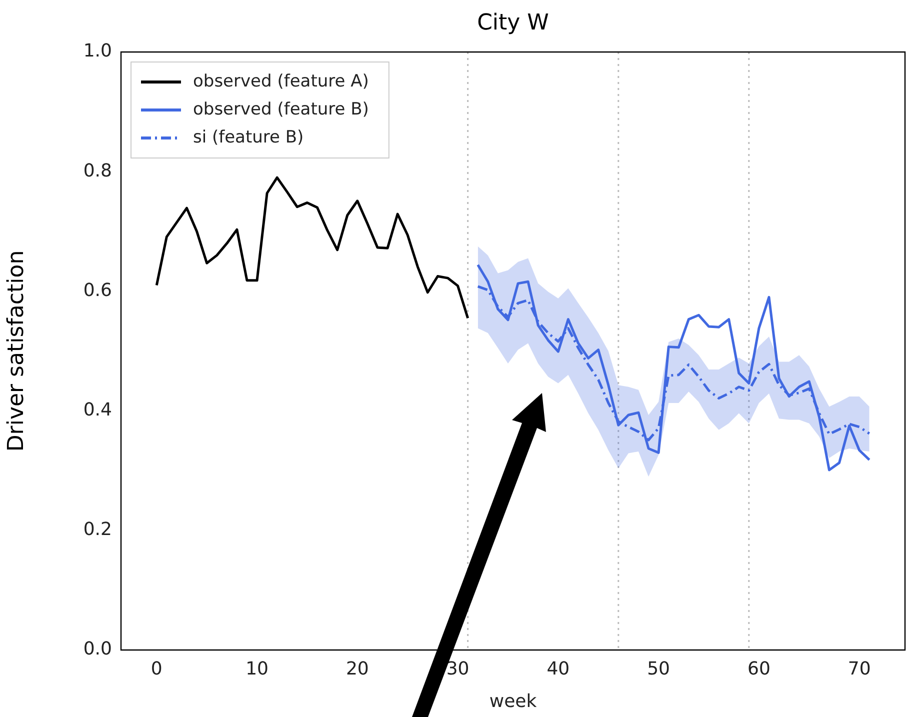 This screenshot has width=912, height=717. I want to click on x-tick-label: 10, so click(257, 669).